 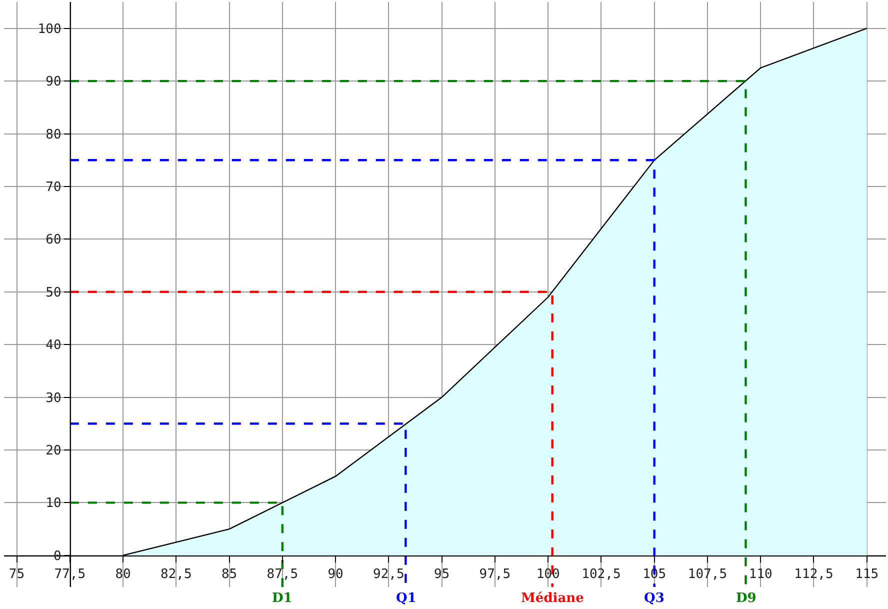 What do you see at coordinates (50, 29) in the screenshot?
I see `y-tick-label: 100` at bounding box center [50, 29].